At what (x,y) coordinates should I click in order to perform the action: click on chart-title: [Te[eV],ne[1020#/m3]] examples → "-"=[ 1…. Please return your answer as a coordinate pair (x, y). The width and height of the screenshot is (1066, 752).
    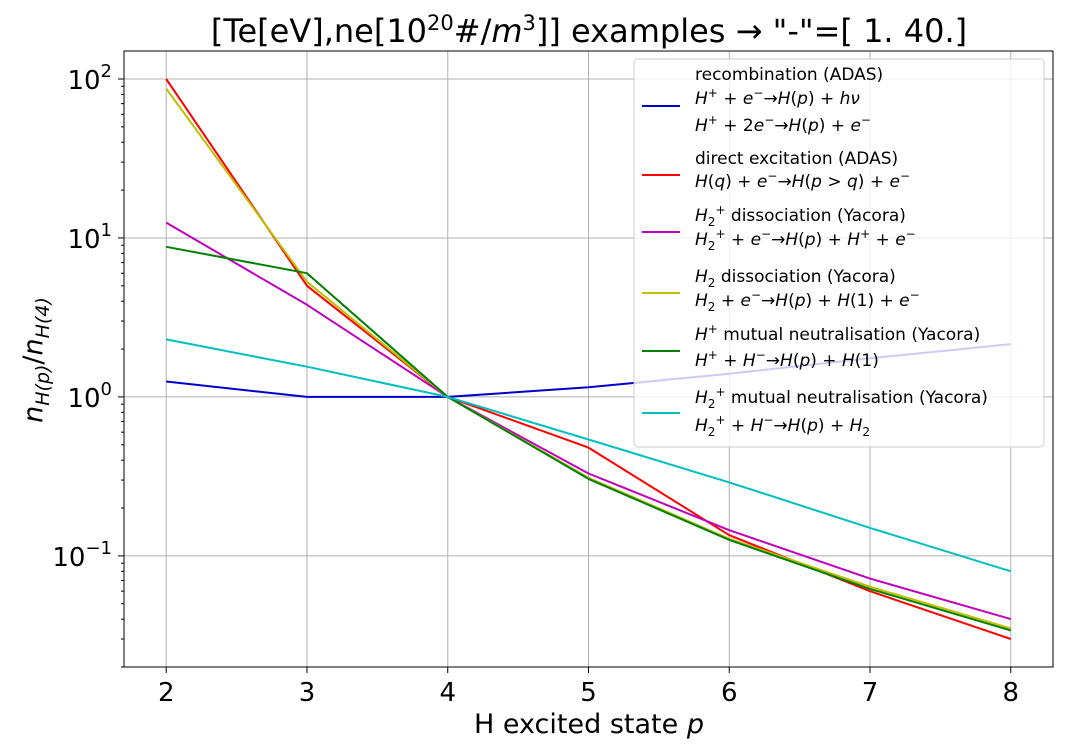
    Looking at the image, I should click on (589, 30).